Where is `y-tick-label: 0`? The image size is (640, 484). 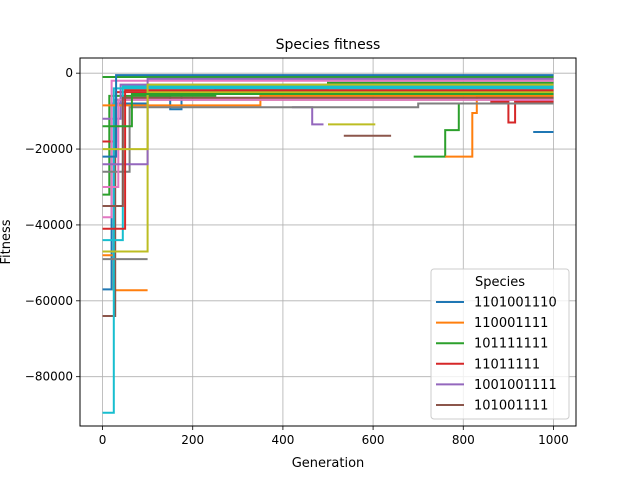
y-tick-label: 0 is located at coordinates (69, 73).